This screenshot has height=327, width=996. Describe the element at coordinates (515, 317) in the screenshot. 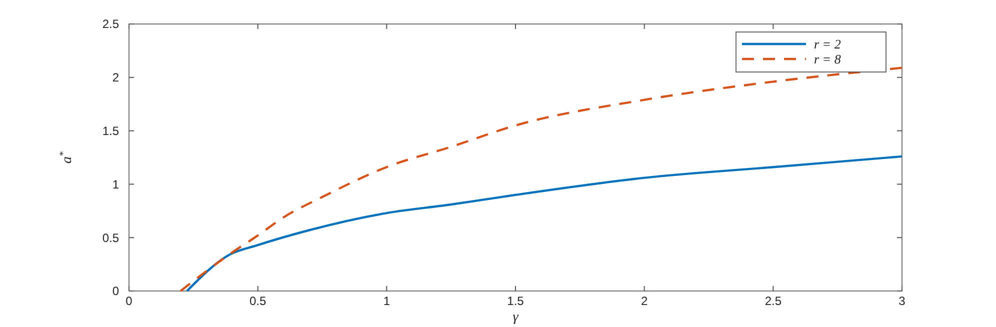

I see `x-axis-title: γ` at that location.